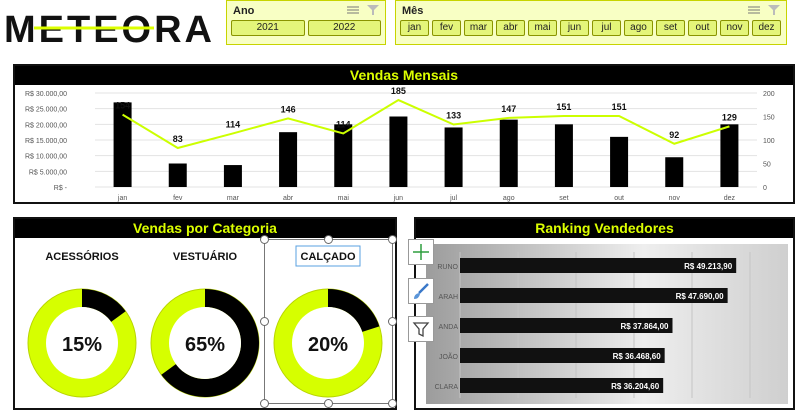 Image resolution: width=801 pixels, height=416 pixels. What do you see at coordinates (122, 144) in the screenshot?
I see `bar-jan` at bounding box center [122, 144].